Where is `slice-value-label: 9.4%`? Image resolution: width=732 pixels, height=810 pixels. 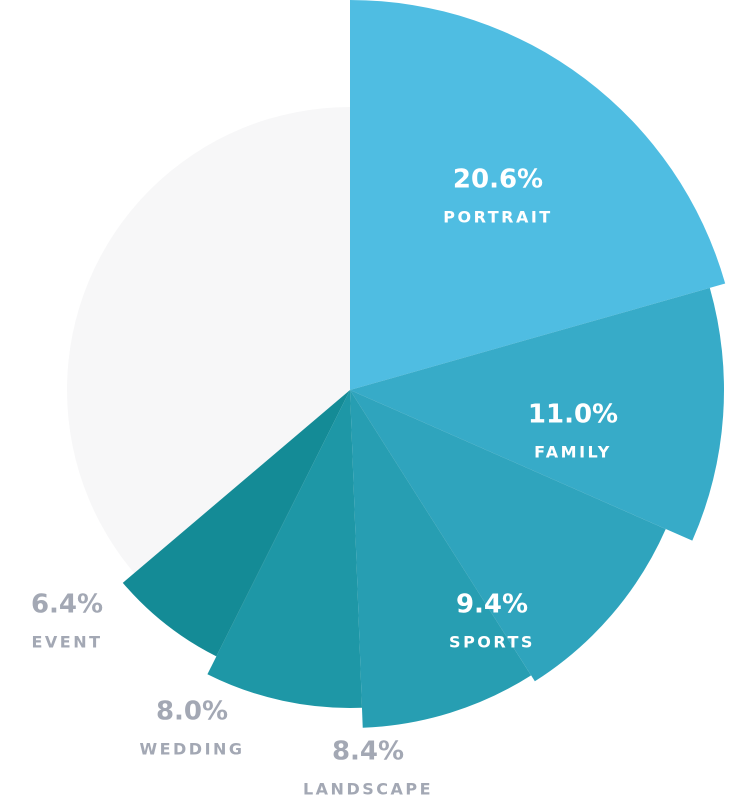
slice-value-label: 9.4% is located at coordinates (492, 605).